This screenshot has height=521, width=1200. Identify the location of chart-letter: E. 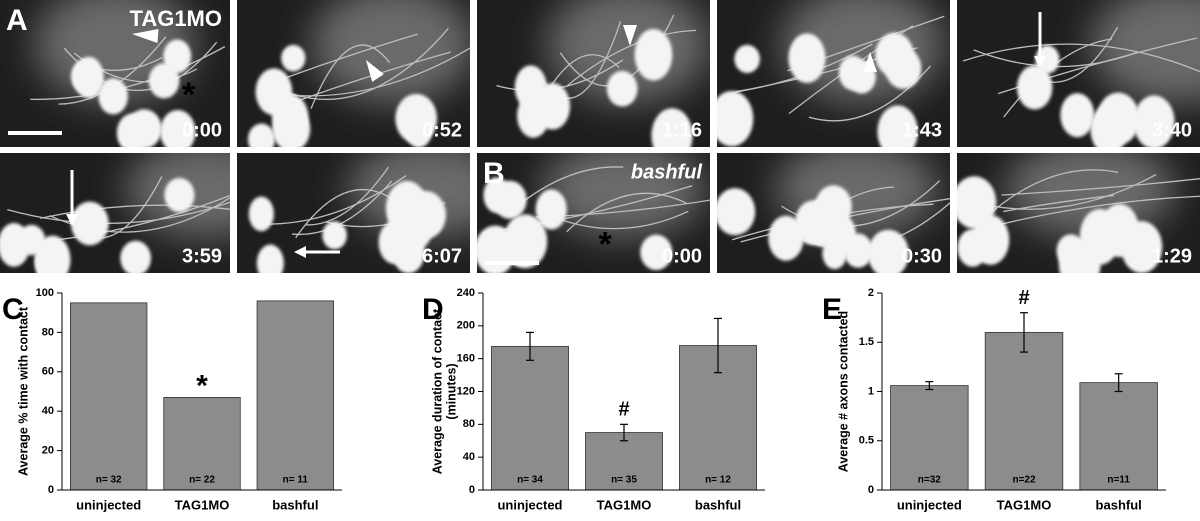
(832, 309).